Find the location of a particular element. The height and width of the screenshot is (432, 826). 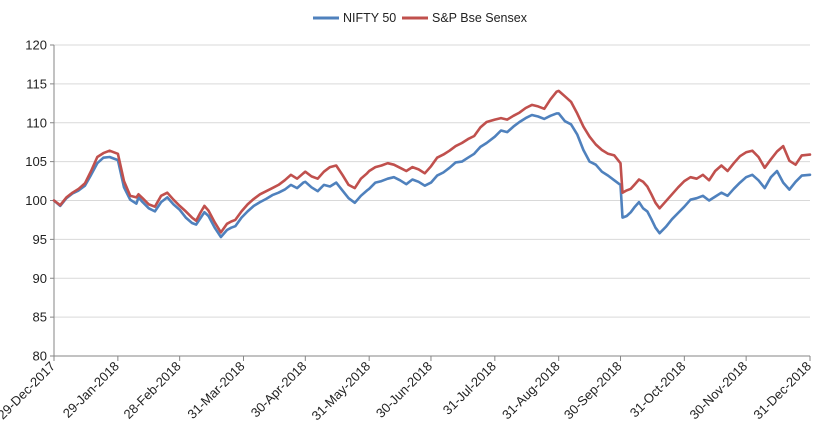

x-tick-label: 30-Jun-2018 is located at coordinates (404, 390).